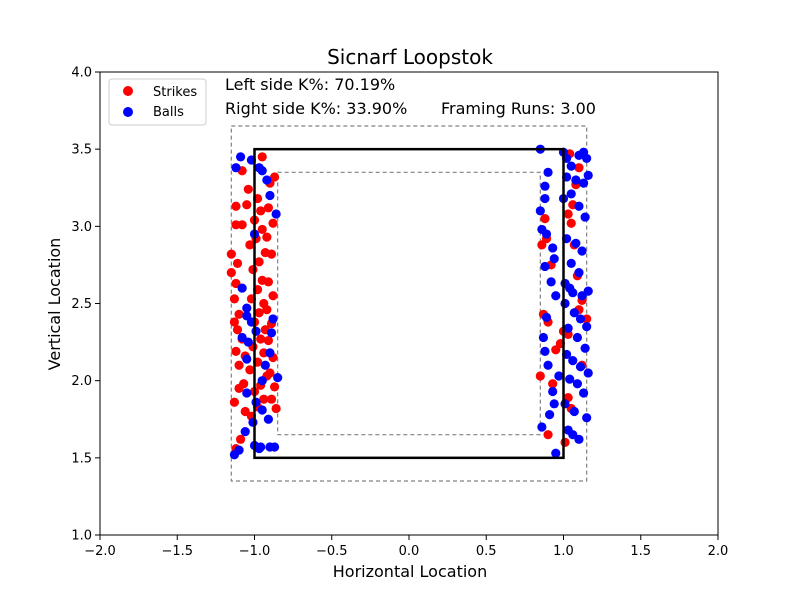  What do you see at coordinates (168, 112) in the screenshot?
I see `legend-balls-label: Balls` at bounding box center [168, 112].